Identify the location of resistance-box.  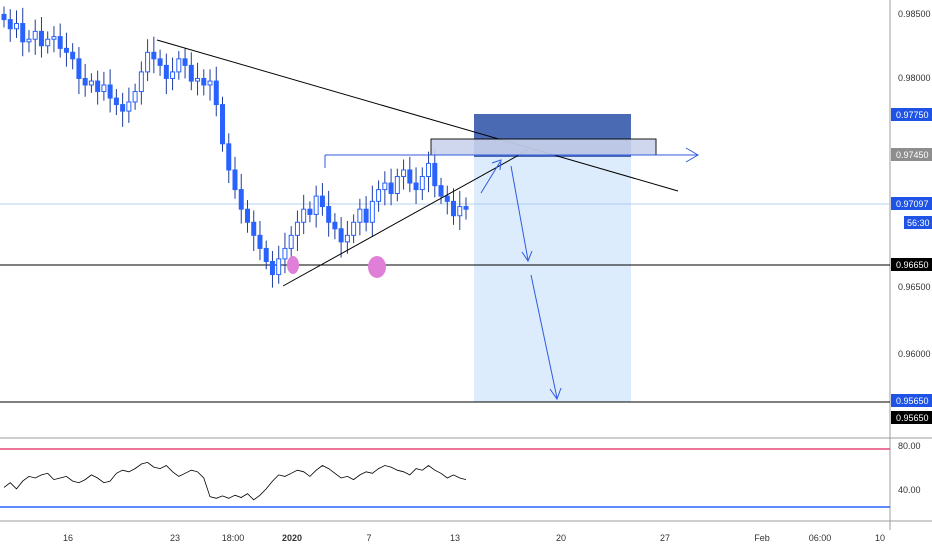
(543, 147).